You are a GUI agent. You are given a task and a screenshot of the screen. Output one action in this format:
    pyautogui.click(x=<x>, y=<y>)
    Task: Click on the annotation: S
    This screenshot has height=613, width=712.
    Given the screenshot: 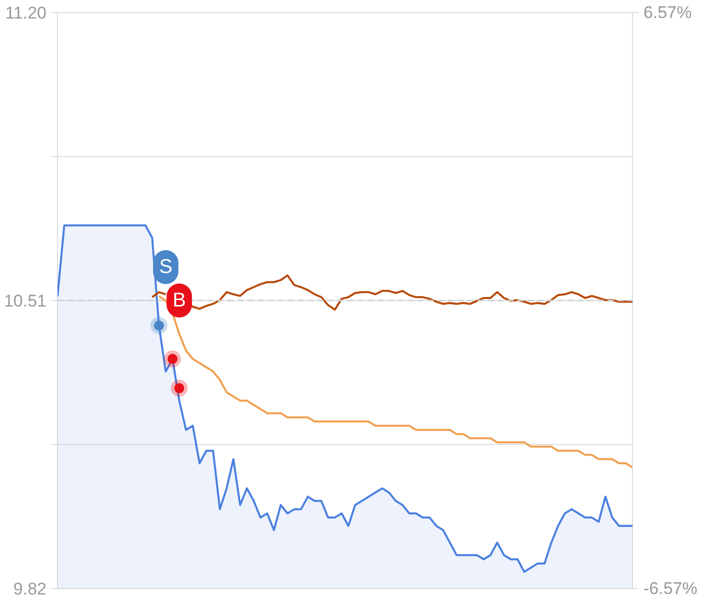 What is the action you would take?
    pyautogui.click(x=165, y=267)
    